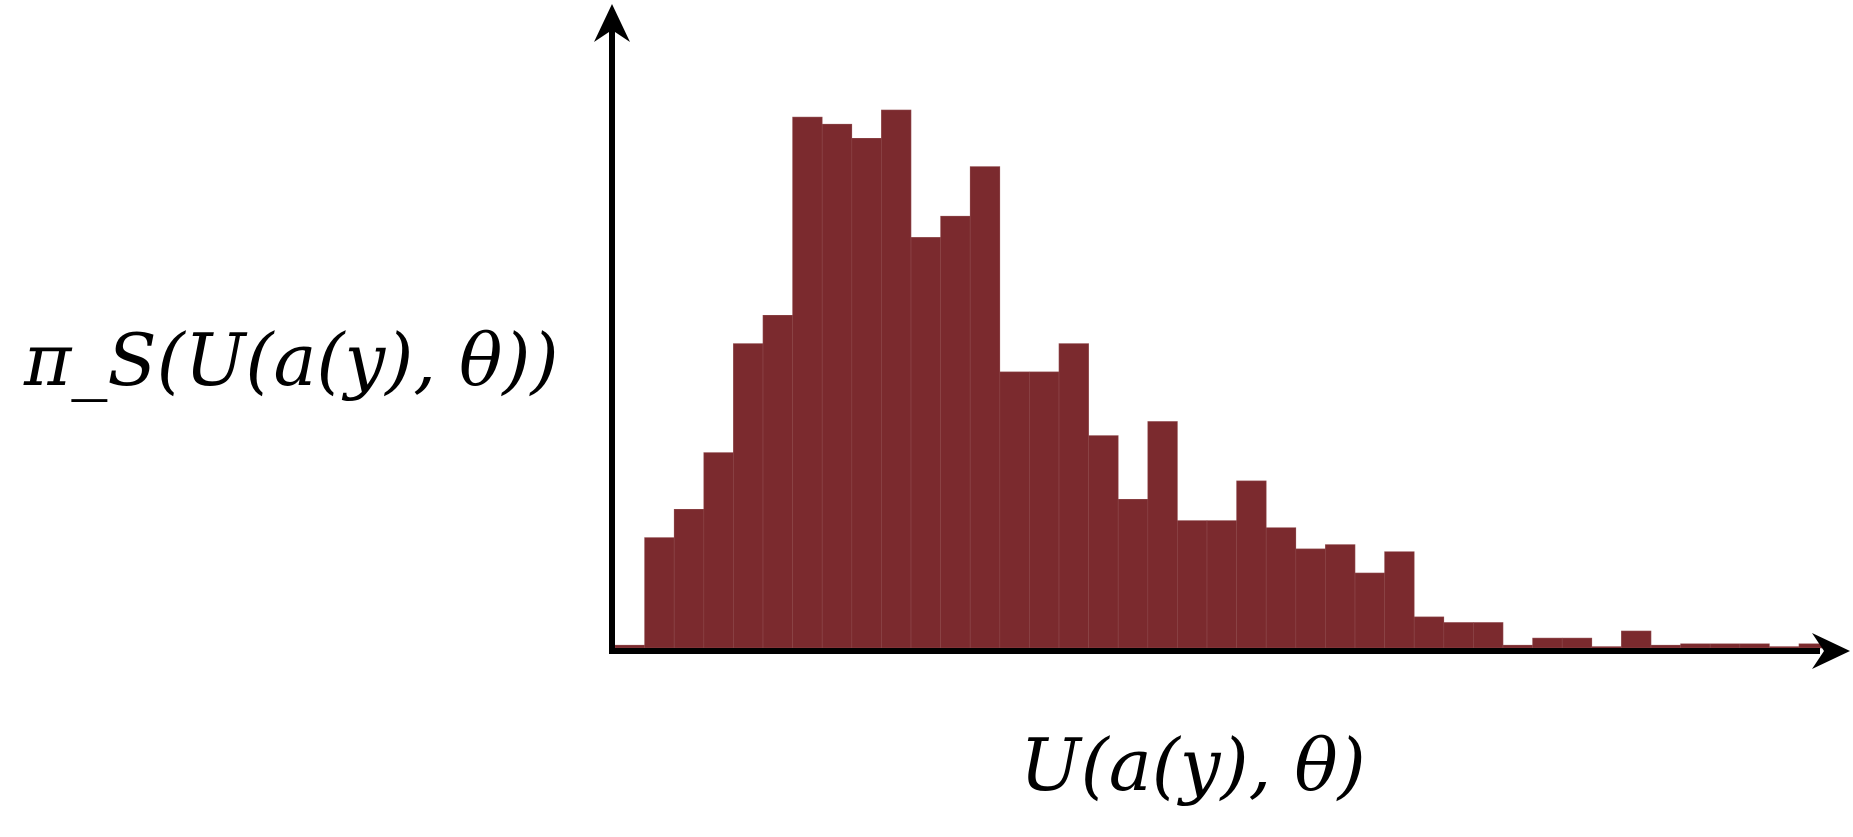 The width and height of the screenshot is (1853, 837). Describe the element at coordinates (612, 23) in the screenshot. I see `y-axis-arrowhead` at that location.